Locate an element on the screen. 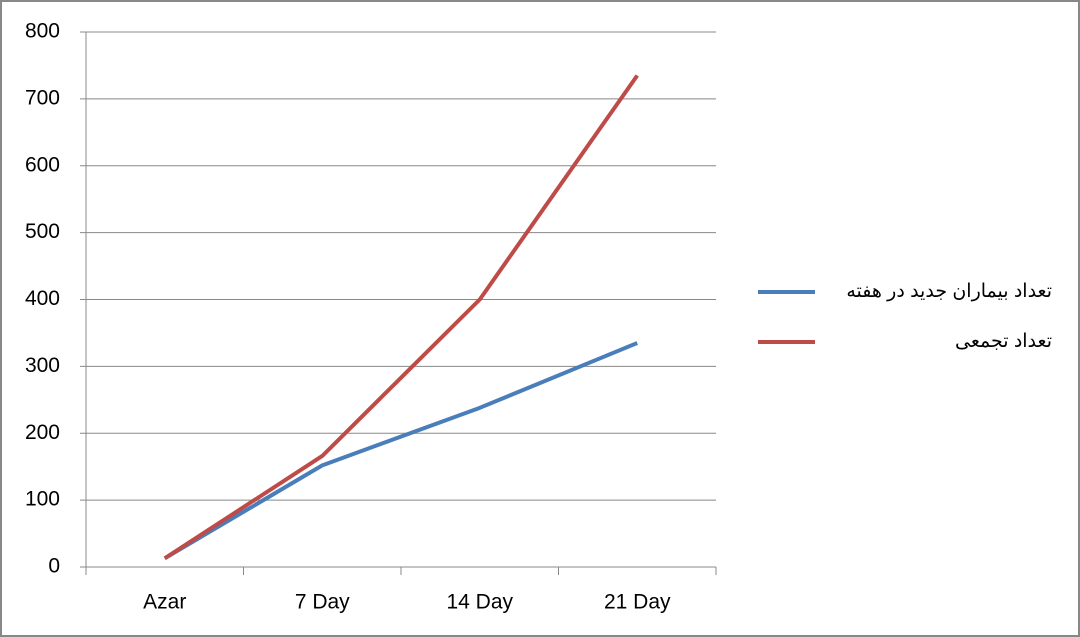 Image resolution: width=1080 pixels, height=637 pixels. x-tick-label: 7 Day is located at coordinates (322, 602).